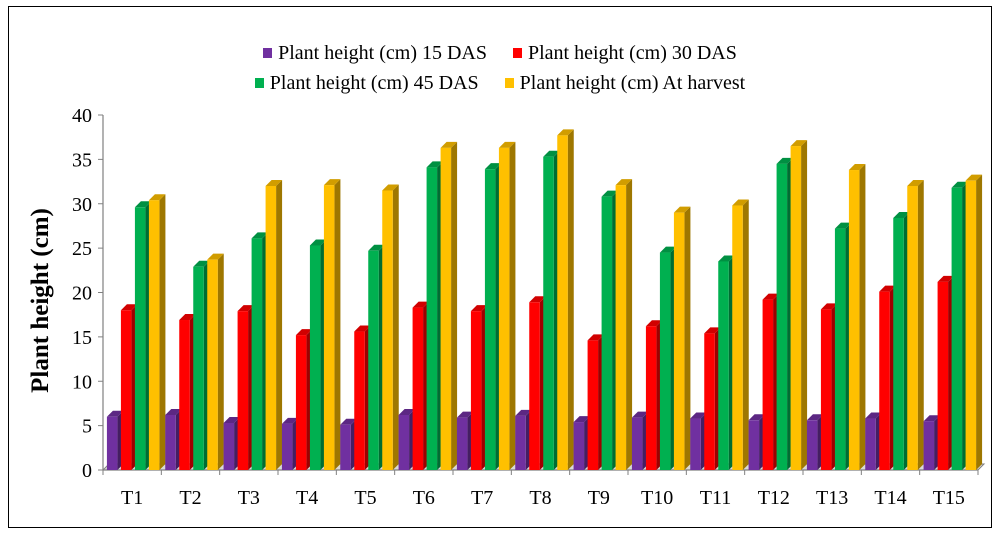 The height and width of the screenshot is (535, 1002). What do you see at coordinates (82, 205) in the screenshot?
I see `y-tick-label: 30` at bounding box center [82, 205].